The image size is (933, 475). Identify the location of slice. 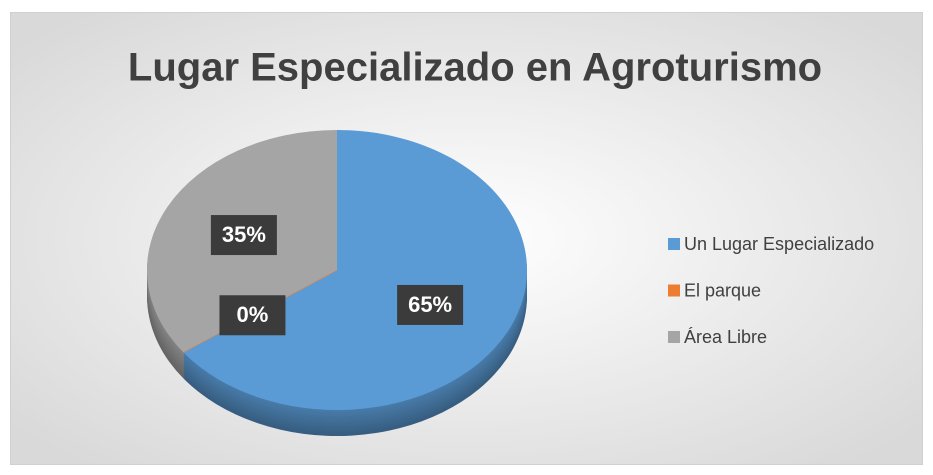
(260, 311).